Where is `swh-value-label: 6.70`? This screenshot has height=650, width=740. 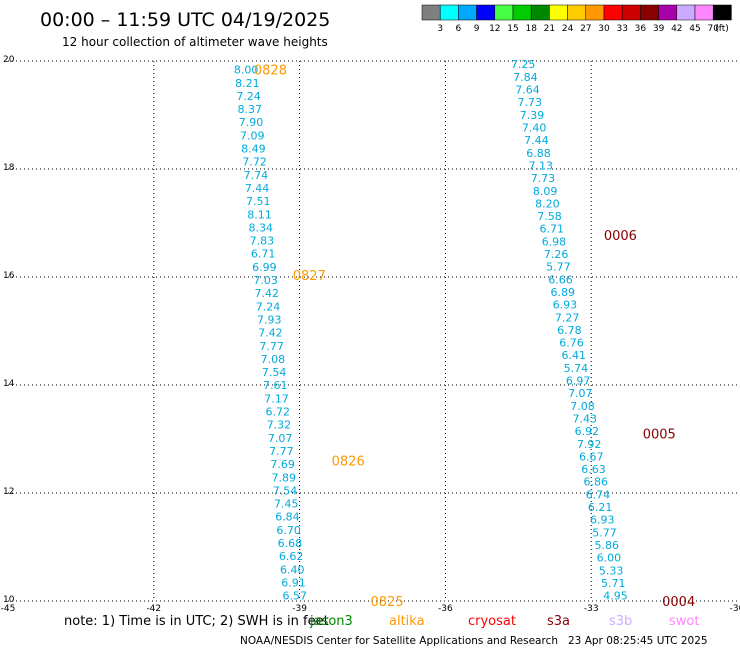 swh-value-label: 6.70 is located at coordinates (288, 530).